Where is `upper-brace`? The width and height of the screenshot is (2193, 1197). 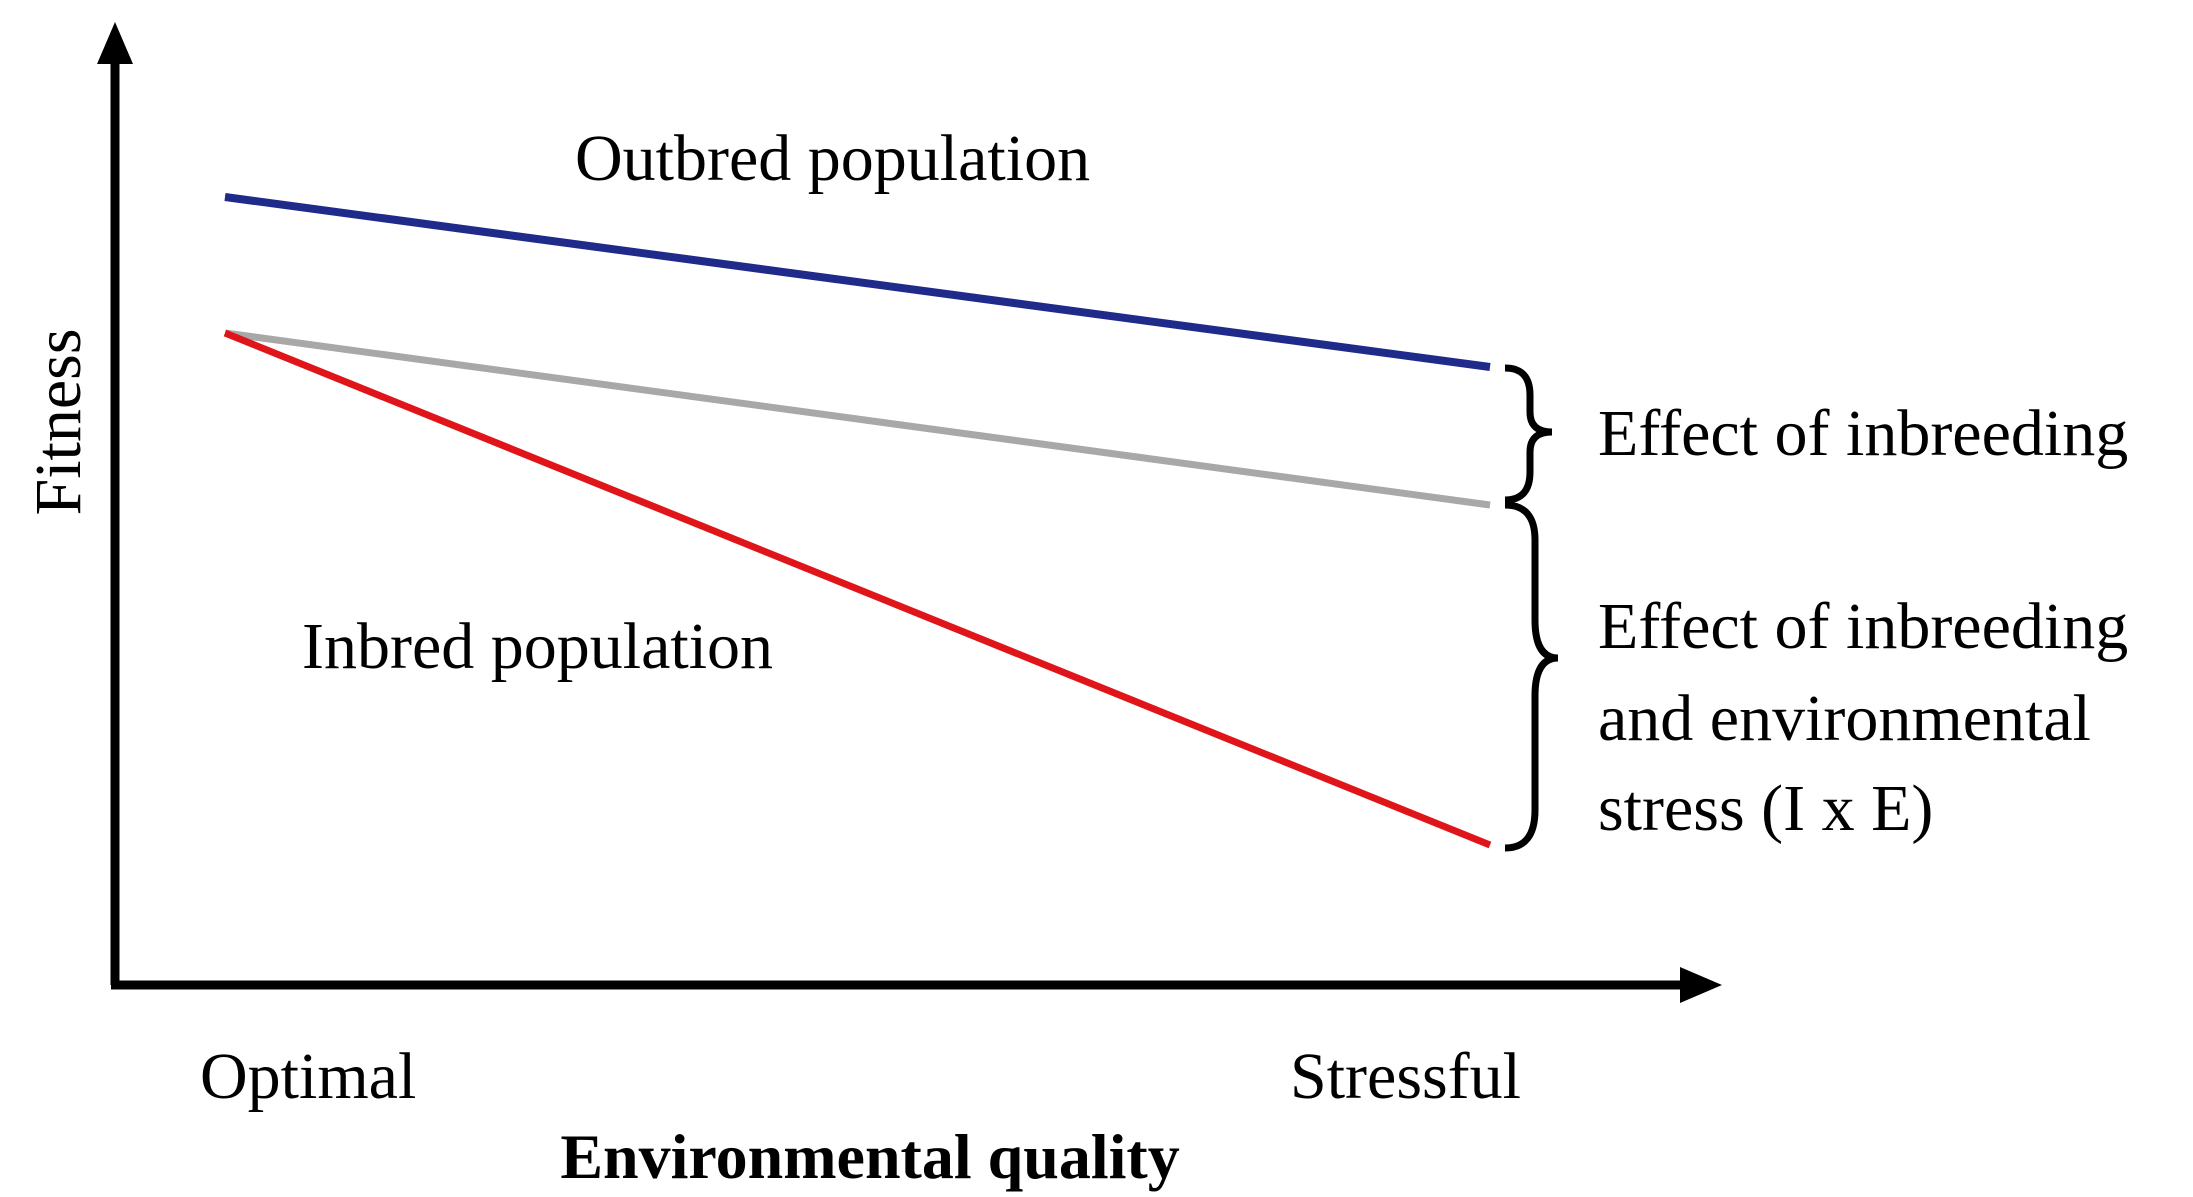 upper-brace is located at coordinates (1528, 434).